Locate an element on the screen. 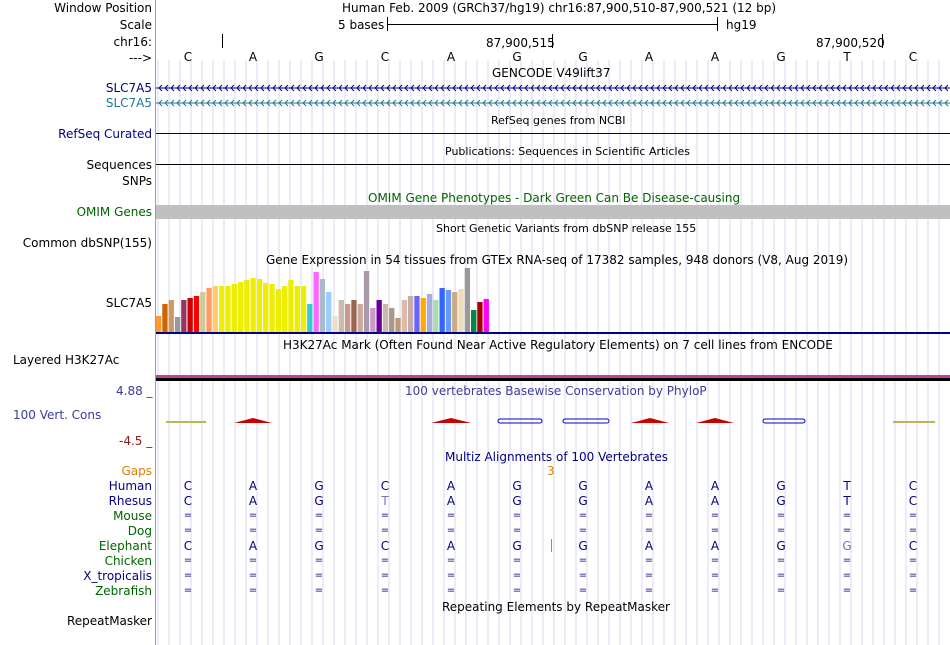 The height and width of the screenshot is (645, 950). gencode-track-label-1: SLC7A5 is located at coordinates (128, 88).